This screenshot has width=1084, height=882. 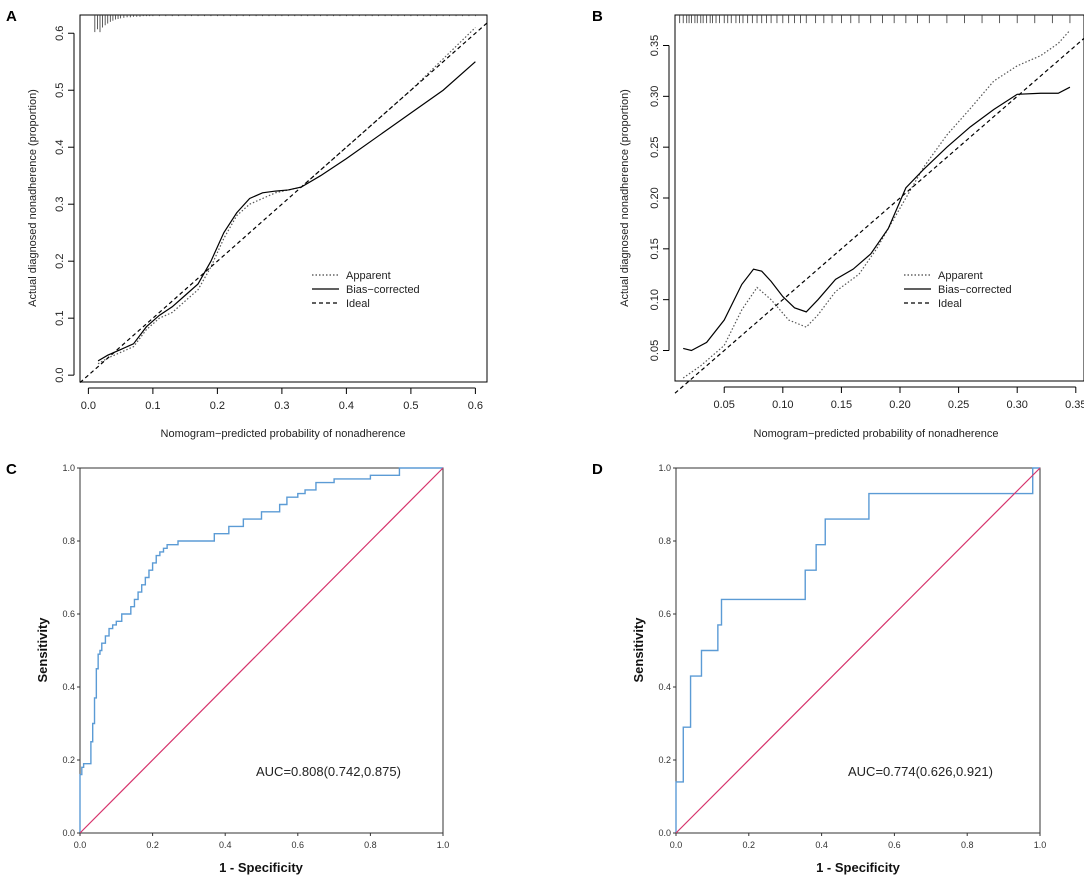 I want to click on panel-c-series-reference, so click(x=261, y=650).